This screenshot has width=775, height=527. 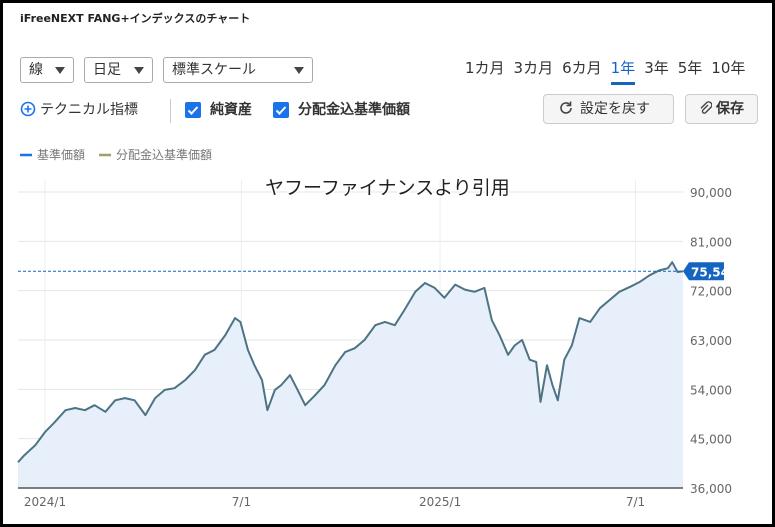 What do you see at coordinates (711, 193) in the screenshot?
I see `y-tick-label: 90,000` at bounding box center [711, 193].